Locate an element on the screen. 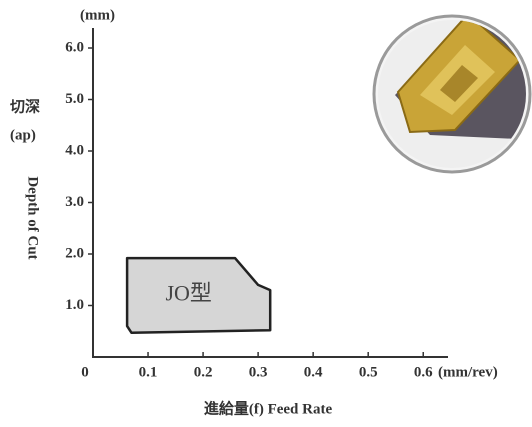  x-tick-label: 0.4 is located at coordinates (313, 372).